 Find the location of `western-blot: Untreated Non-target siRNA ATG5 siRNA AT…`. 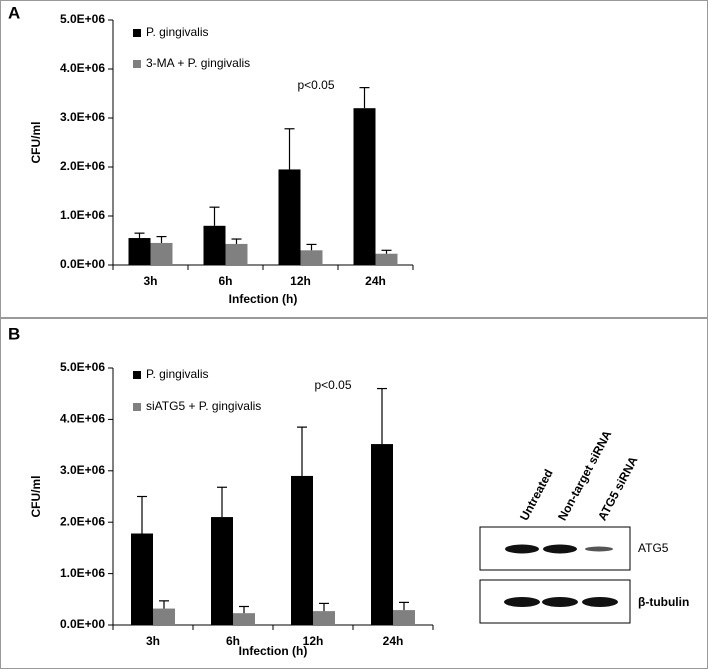

western-blot: Untreated Non-target siRNA ATG5 siRNA AT… is located at coordinates (584, 526).